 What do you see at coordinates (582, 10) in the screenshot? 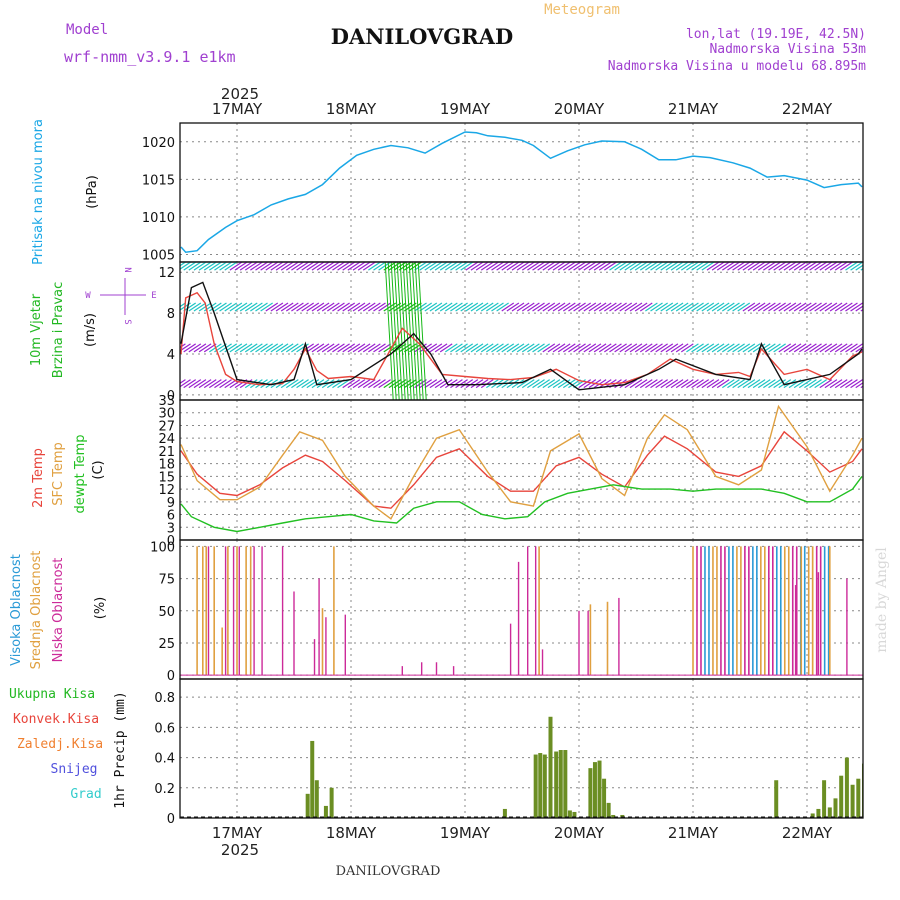
I see `page-subtitle: Meteogram` at bounding box center [582, 10].